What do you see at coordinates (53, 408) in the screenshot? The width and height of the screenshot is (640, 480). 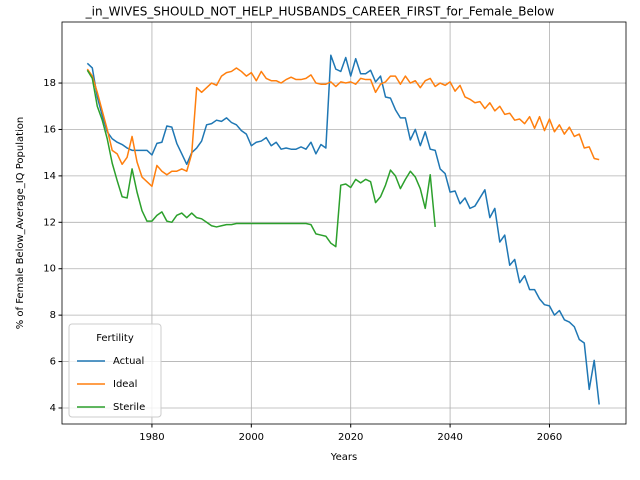 I see `y-tick-label: 4` at bounding box center [53, 408].